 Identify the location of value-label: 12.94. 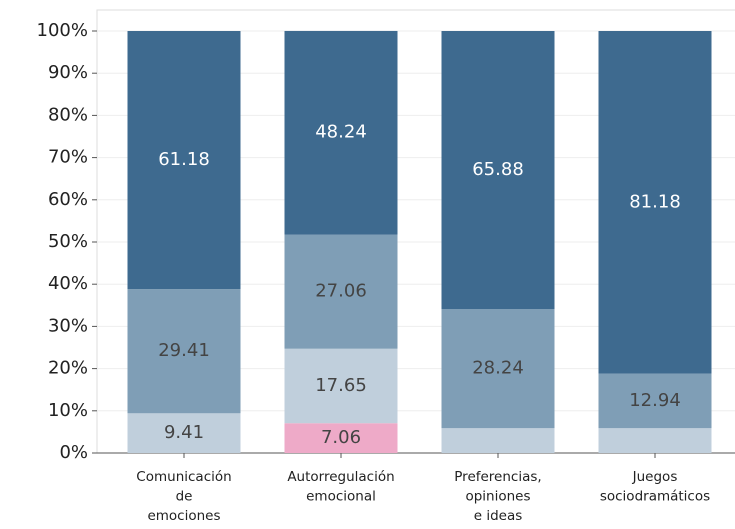
(655, 400).